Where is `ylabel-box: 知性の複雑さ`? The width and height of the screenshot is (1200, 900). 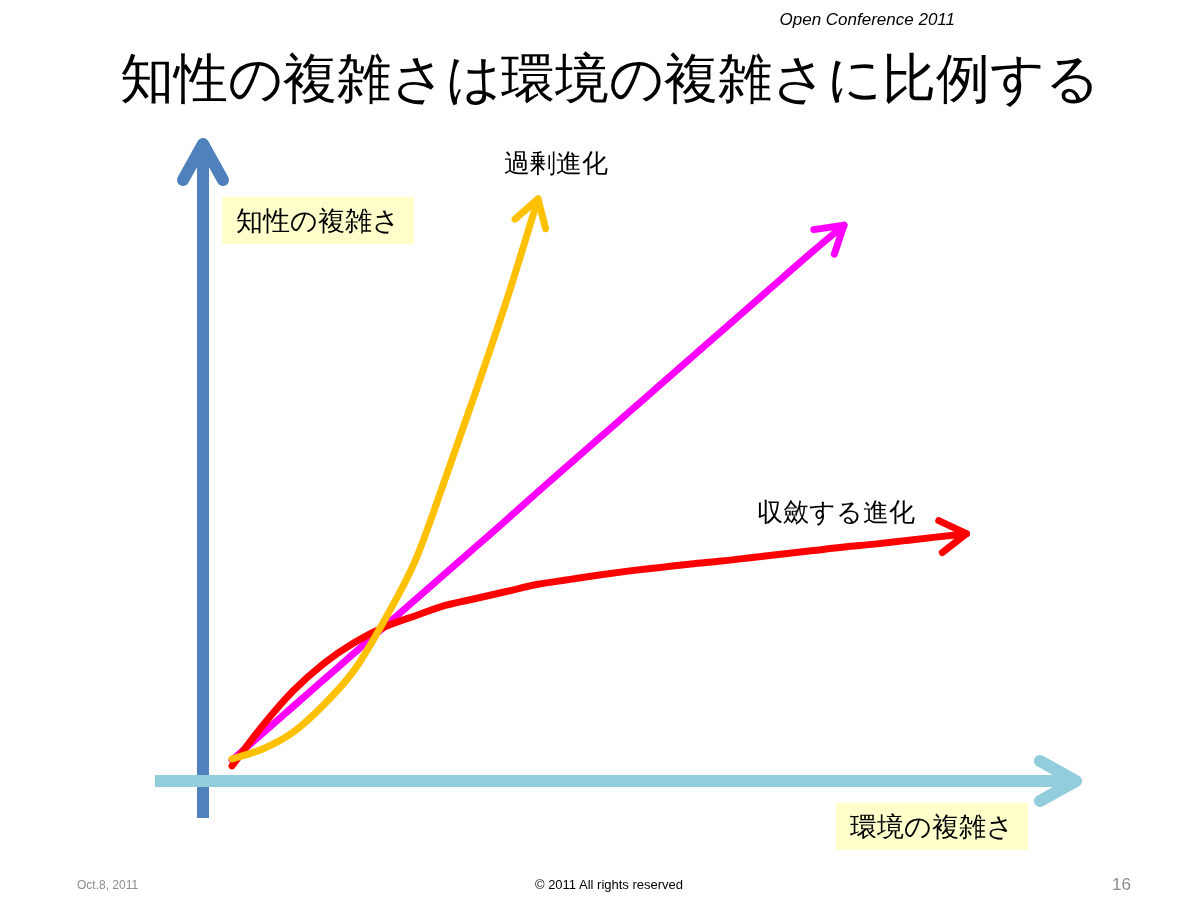 ylabel-box: 知性の複雑さ is located at coordinates (318, 220).